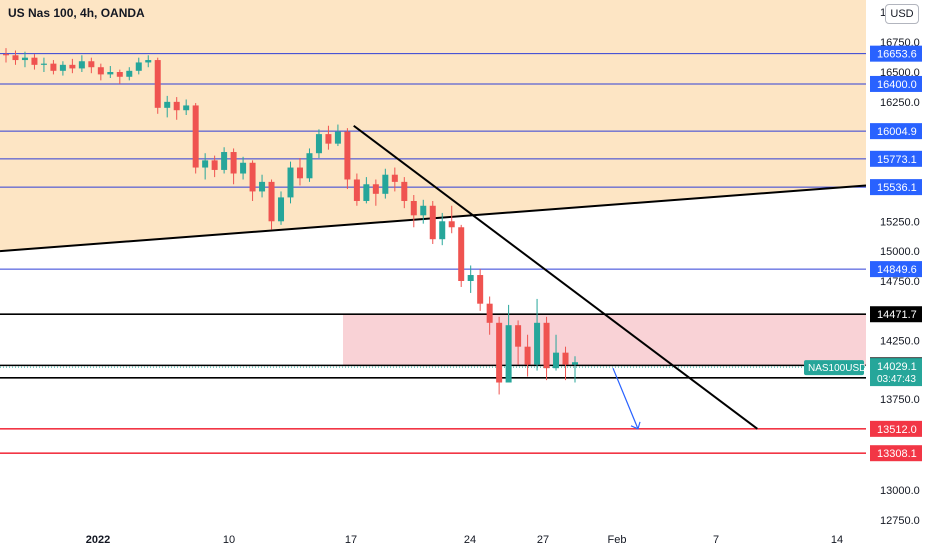  Describe the element at coordinates (900, 103) in the screenshot. I see `price-tick-label: 16250.0` at that location.